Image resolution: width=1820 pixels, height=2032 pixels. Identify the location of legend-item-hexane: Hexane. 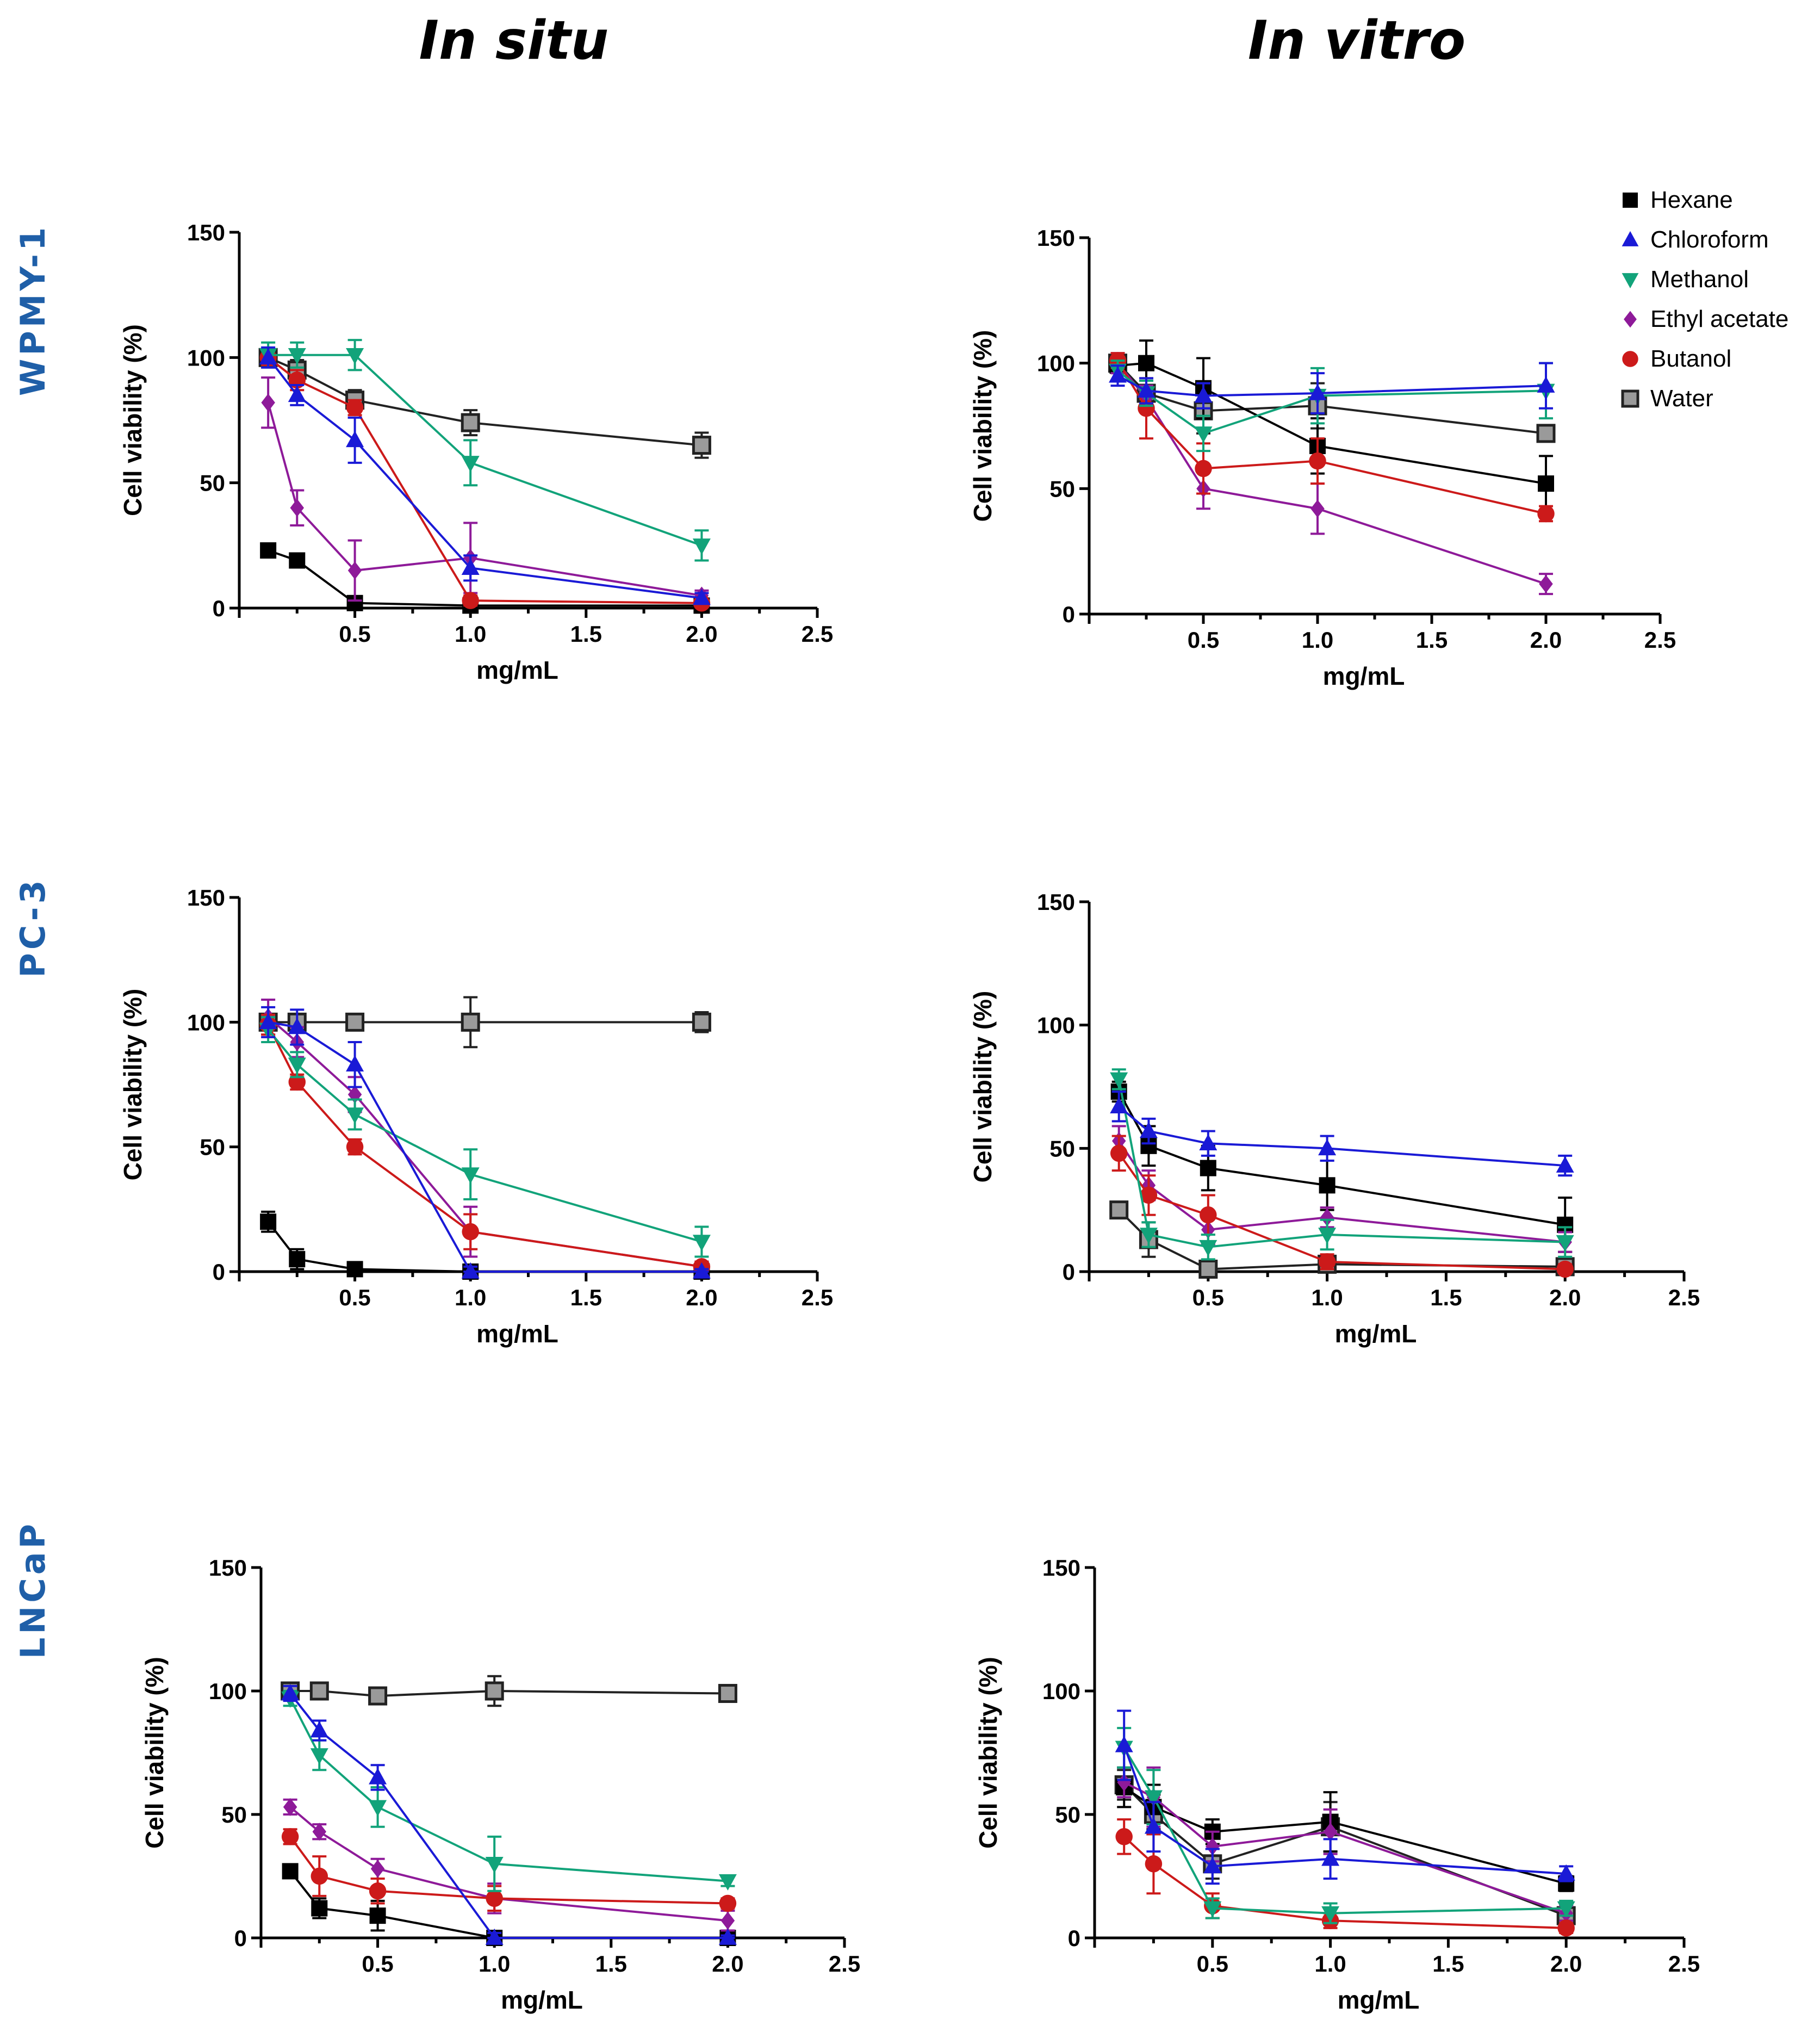
(1678, 200).